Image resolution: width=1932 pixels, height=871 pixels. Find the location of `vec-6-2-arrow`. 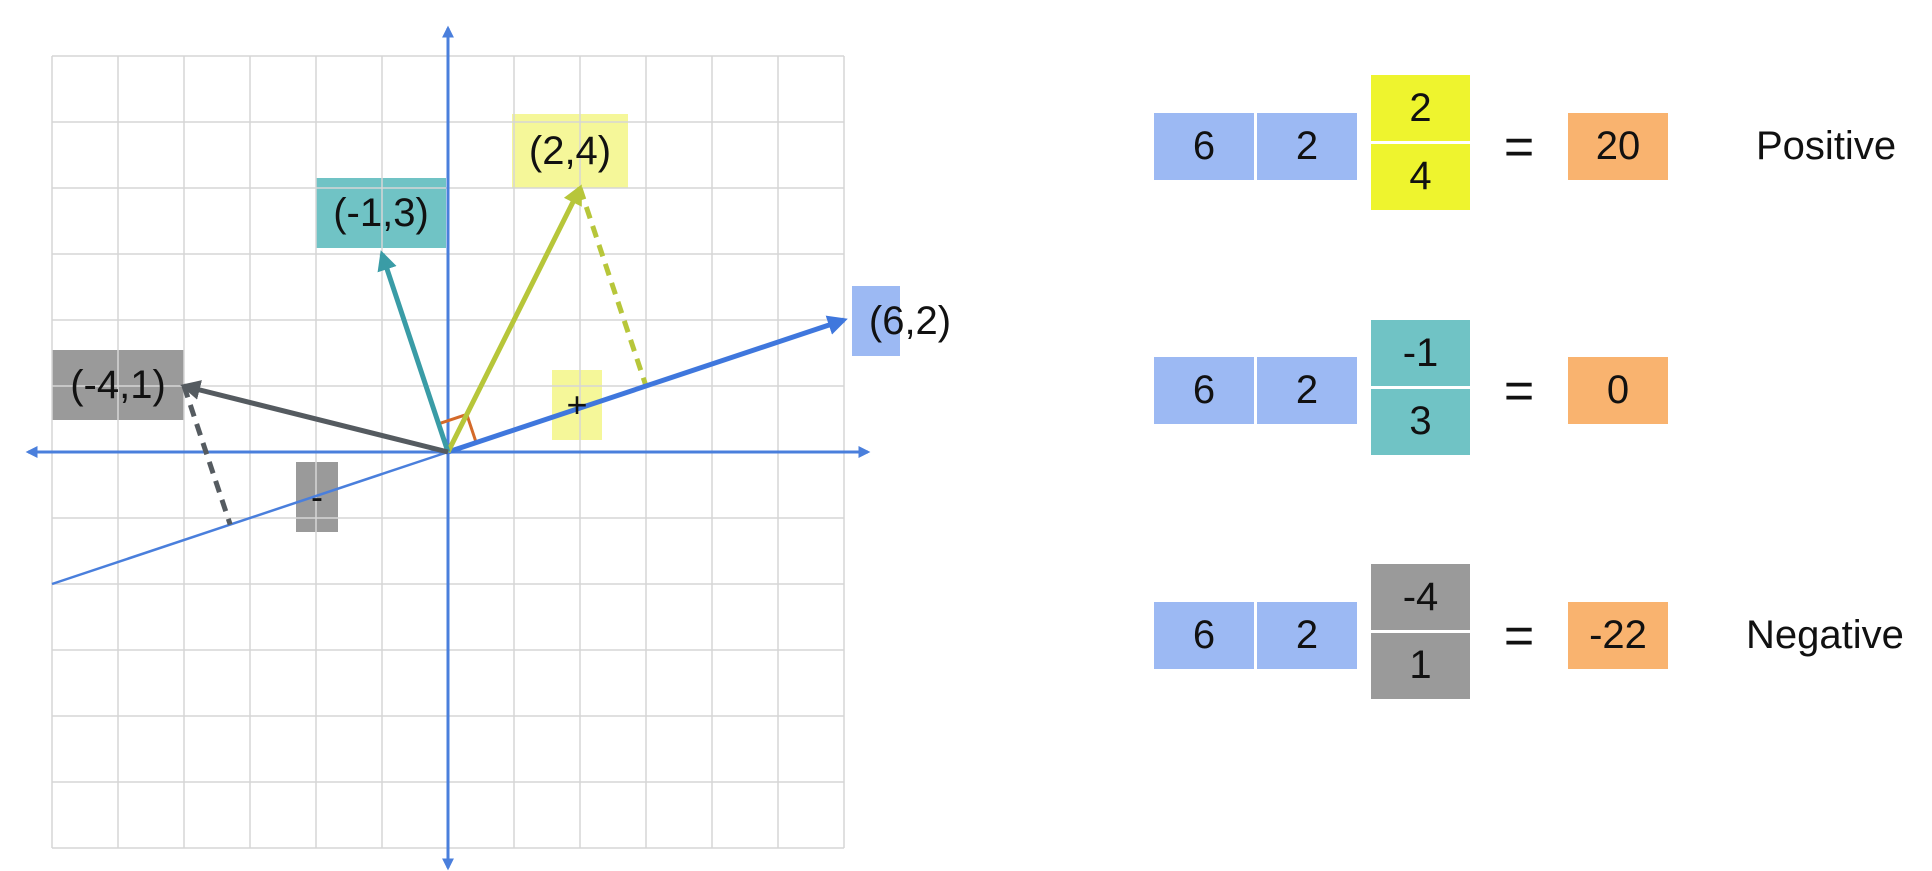

vec-6-2-arrow is located at coordinates (647, 385).